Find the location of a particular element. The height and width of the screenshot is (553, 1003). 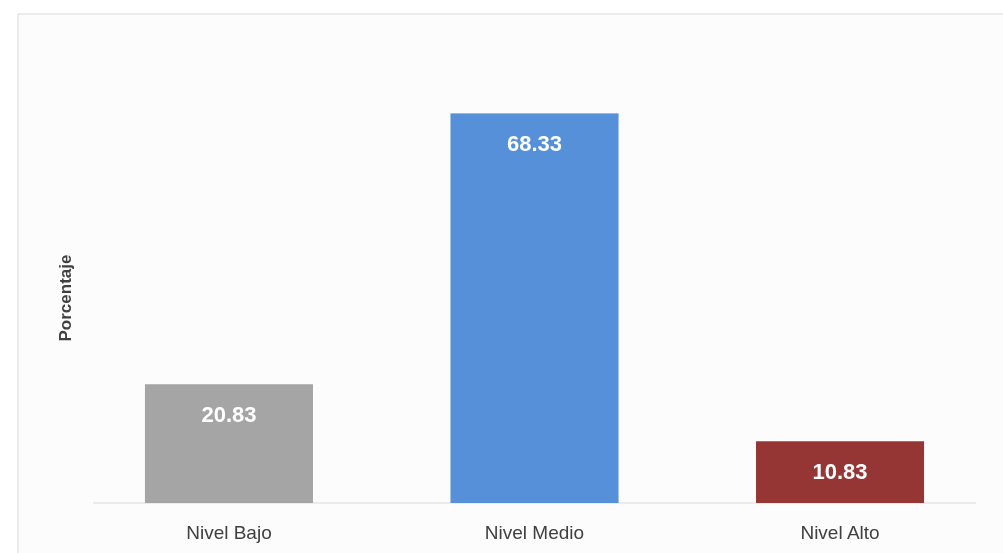

y-axis-title: Porcentaje is located at coordinates (65, 298).